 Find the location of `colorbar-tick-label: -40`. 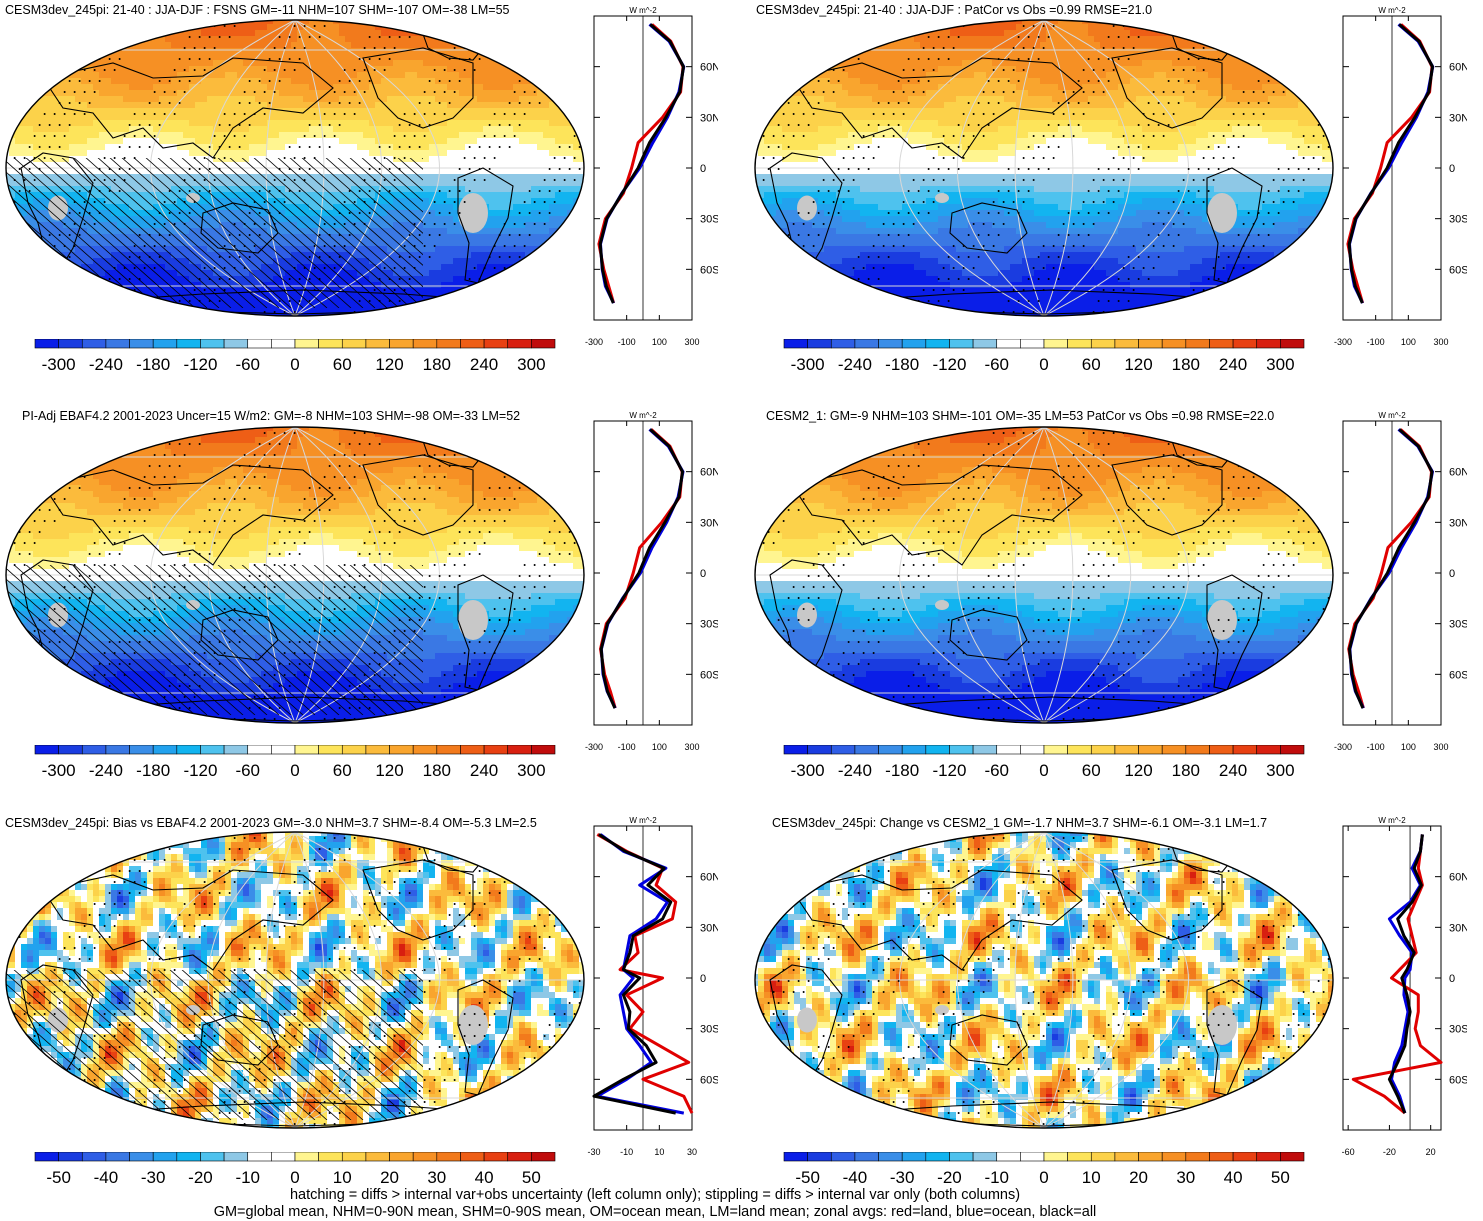

colorbar-tick-label: -40 is located at coordinates (106, 1177).